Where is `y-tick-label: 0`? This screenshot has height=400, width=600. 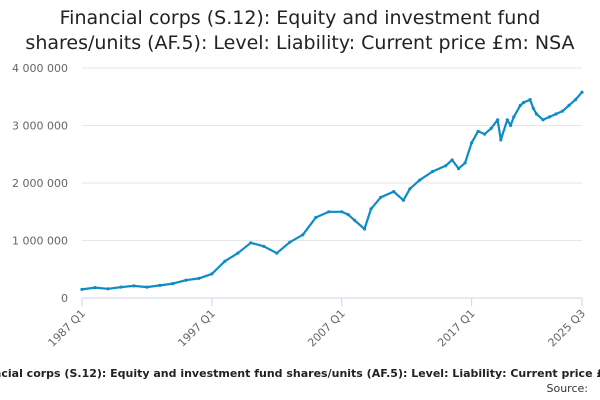 y-tick-label: 0 is located at coordinates (64, 298).